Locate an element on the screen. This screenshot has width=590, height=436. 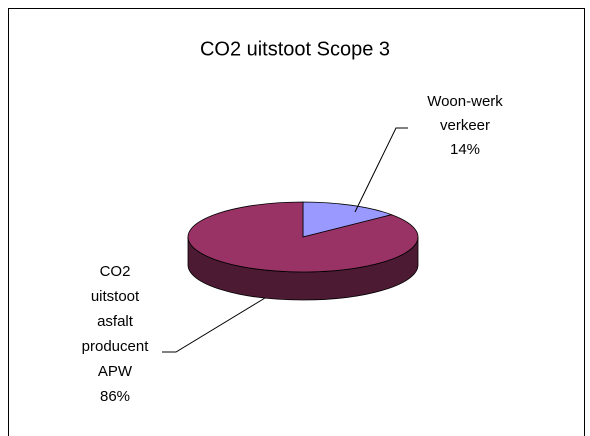
chart-title: CO2 uitstoot Scope 3 is located at coordinates (295, 49).